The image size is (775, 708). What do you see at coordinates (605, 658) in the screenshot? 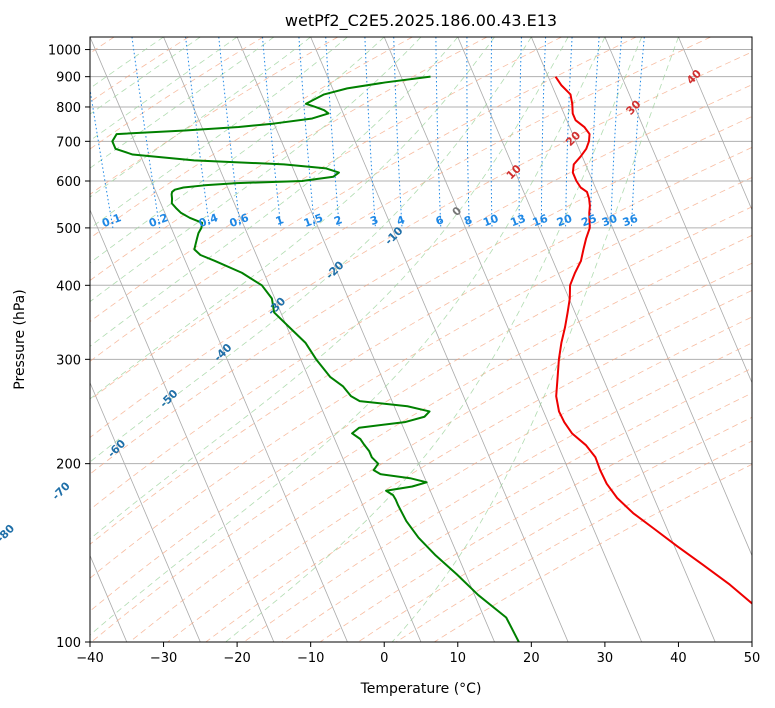
I see `x-tick-label: 30` at bounding box center [605, 658].